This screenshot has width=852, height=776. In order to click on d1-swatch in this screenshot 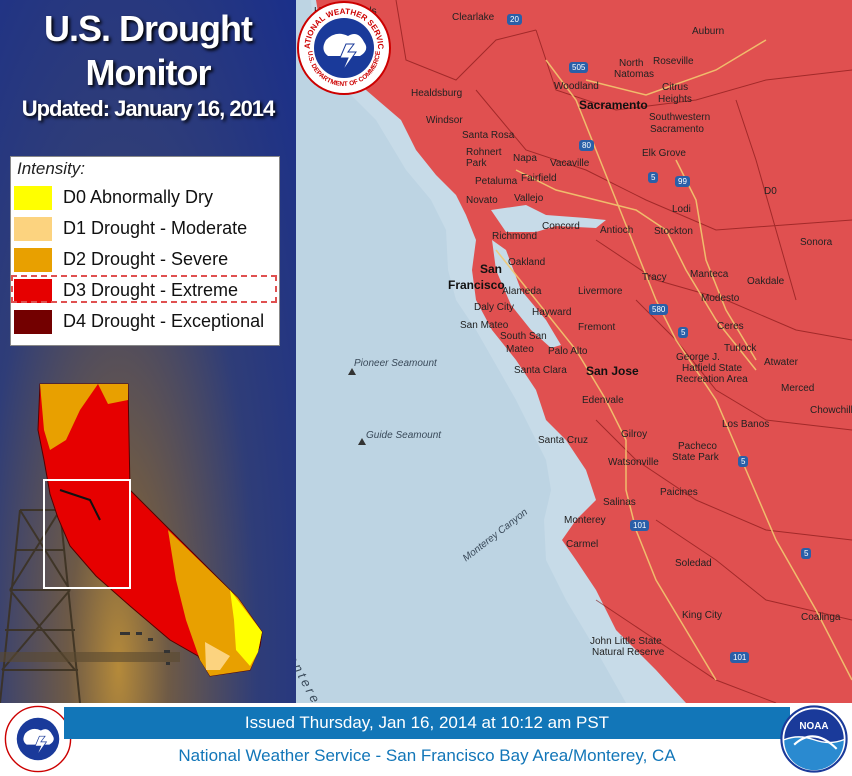, I will do `click(33, 229)`.